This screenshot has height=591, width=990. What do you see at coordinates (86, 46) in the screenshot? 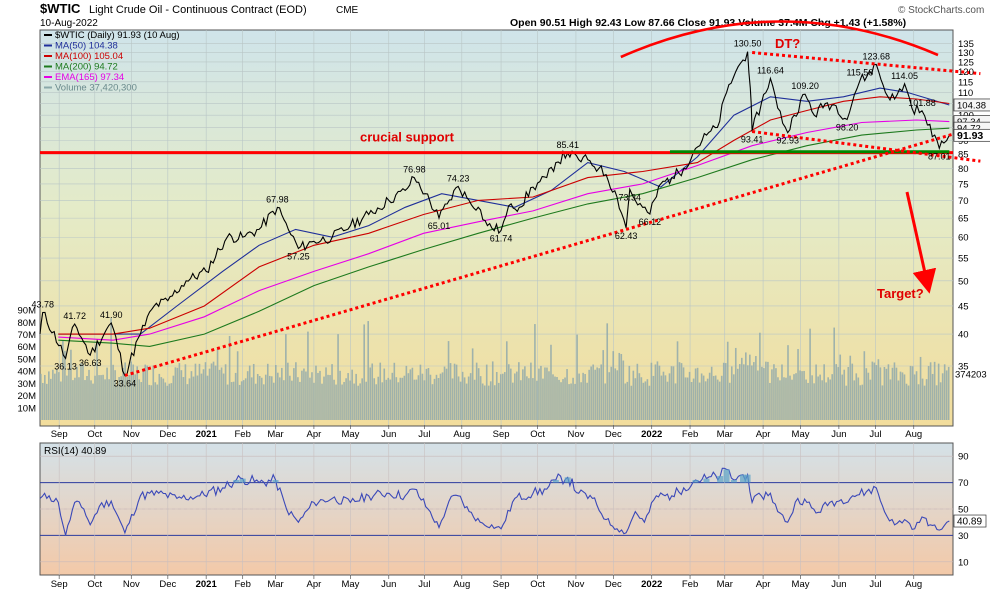
I see `legend-entry: MA(50) 104.38` at bounding box center [86, 46].